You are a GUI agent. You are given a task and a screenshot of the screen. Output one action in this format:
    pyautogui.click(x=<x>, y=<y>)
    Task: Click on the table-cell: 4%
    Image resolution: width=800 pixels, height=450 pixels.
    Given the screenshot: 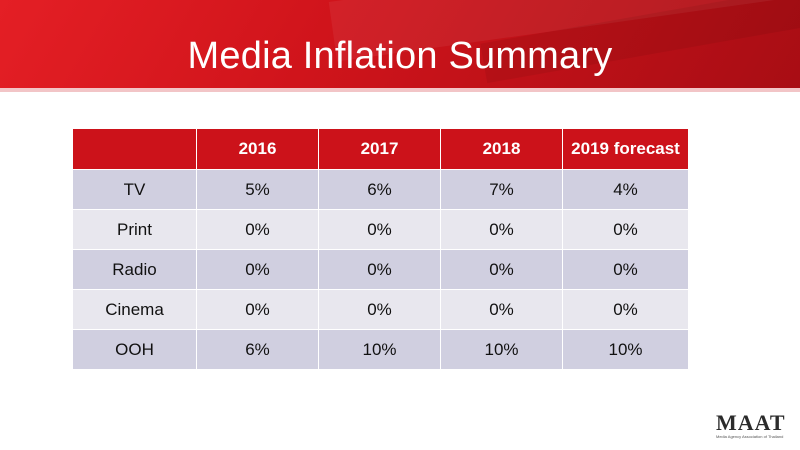 What is the action you would take?
    pyautogui.click(x=625, y=189)
    